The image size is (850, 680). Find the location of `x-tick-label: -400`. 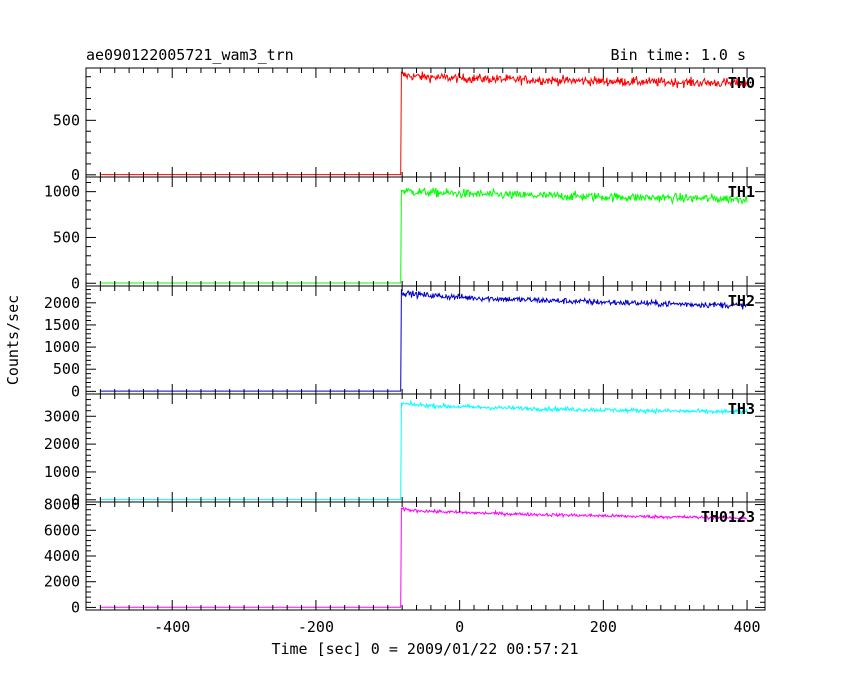

x-tick-label: -400 is located at coordinates (172, 627).